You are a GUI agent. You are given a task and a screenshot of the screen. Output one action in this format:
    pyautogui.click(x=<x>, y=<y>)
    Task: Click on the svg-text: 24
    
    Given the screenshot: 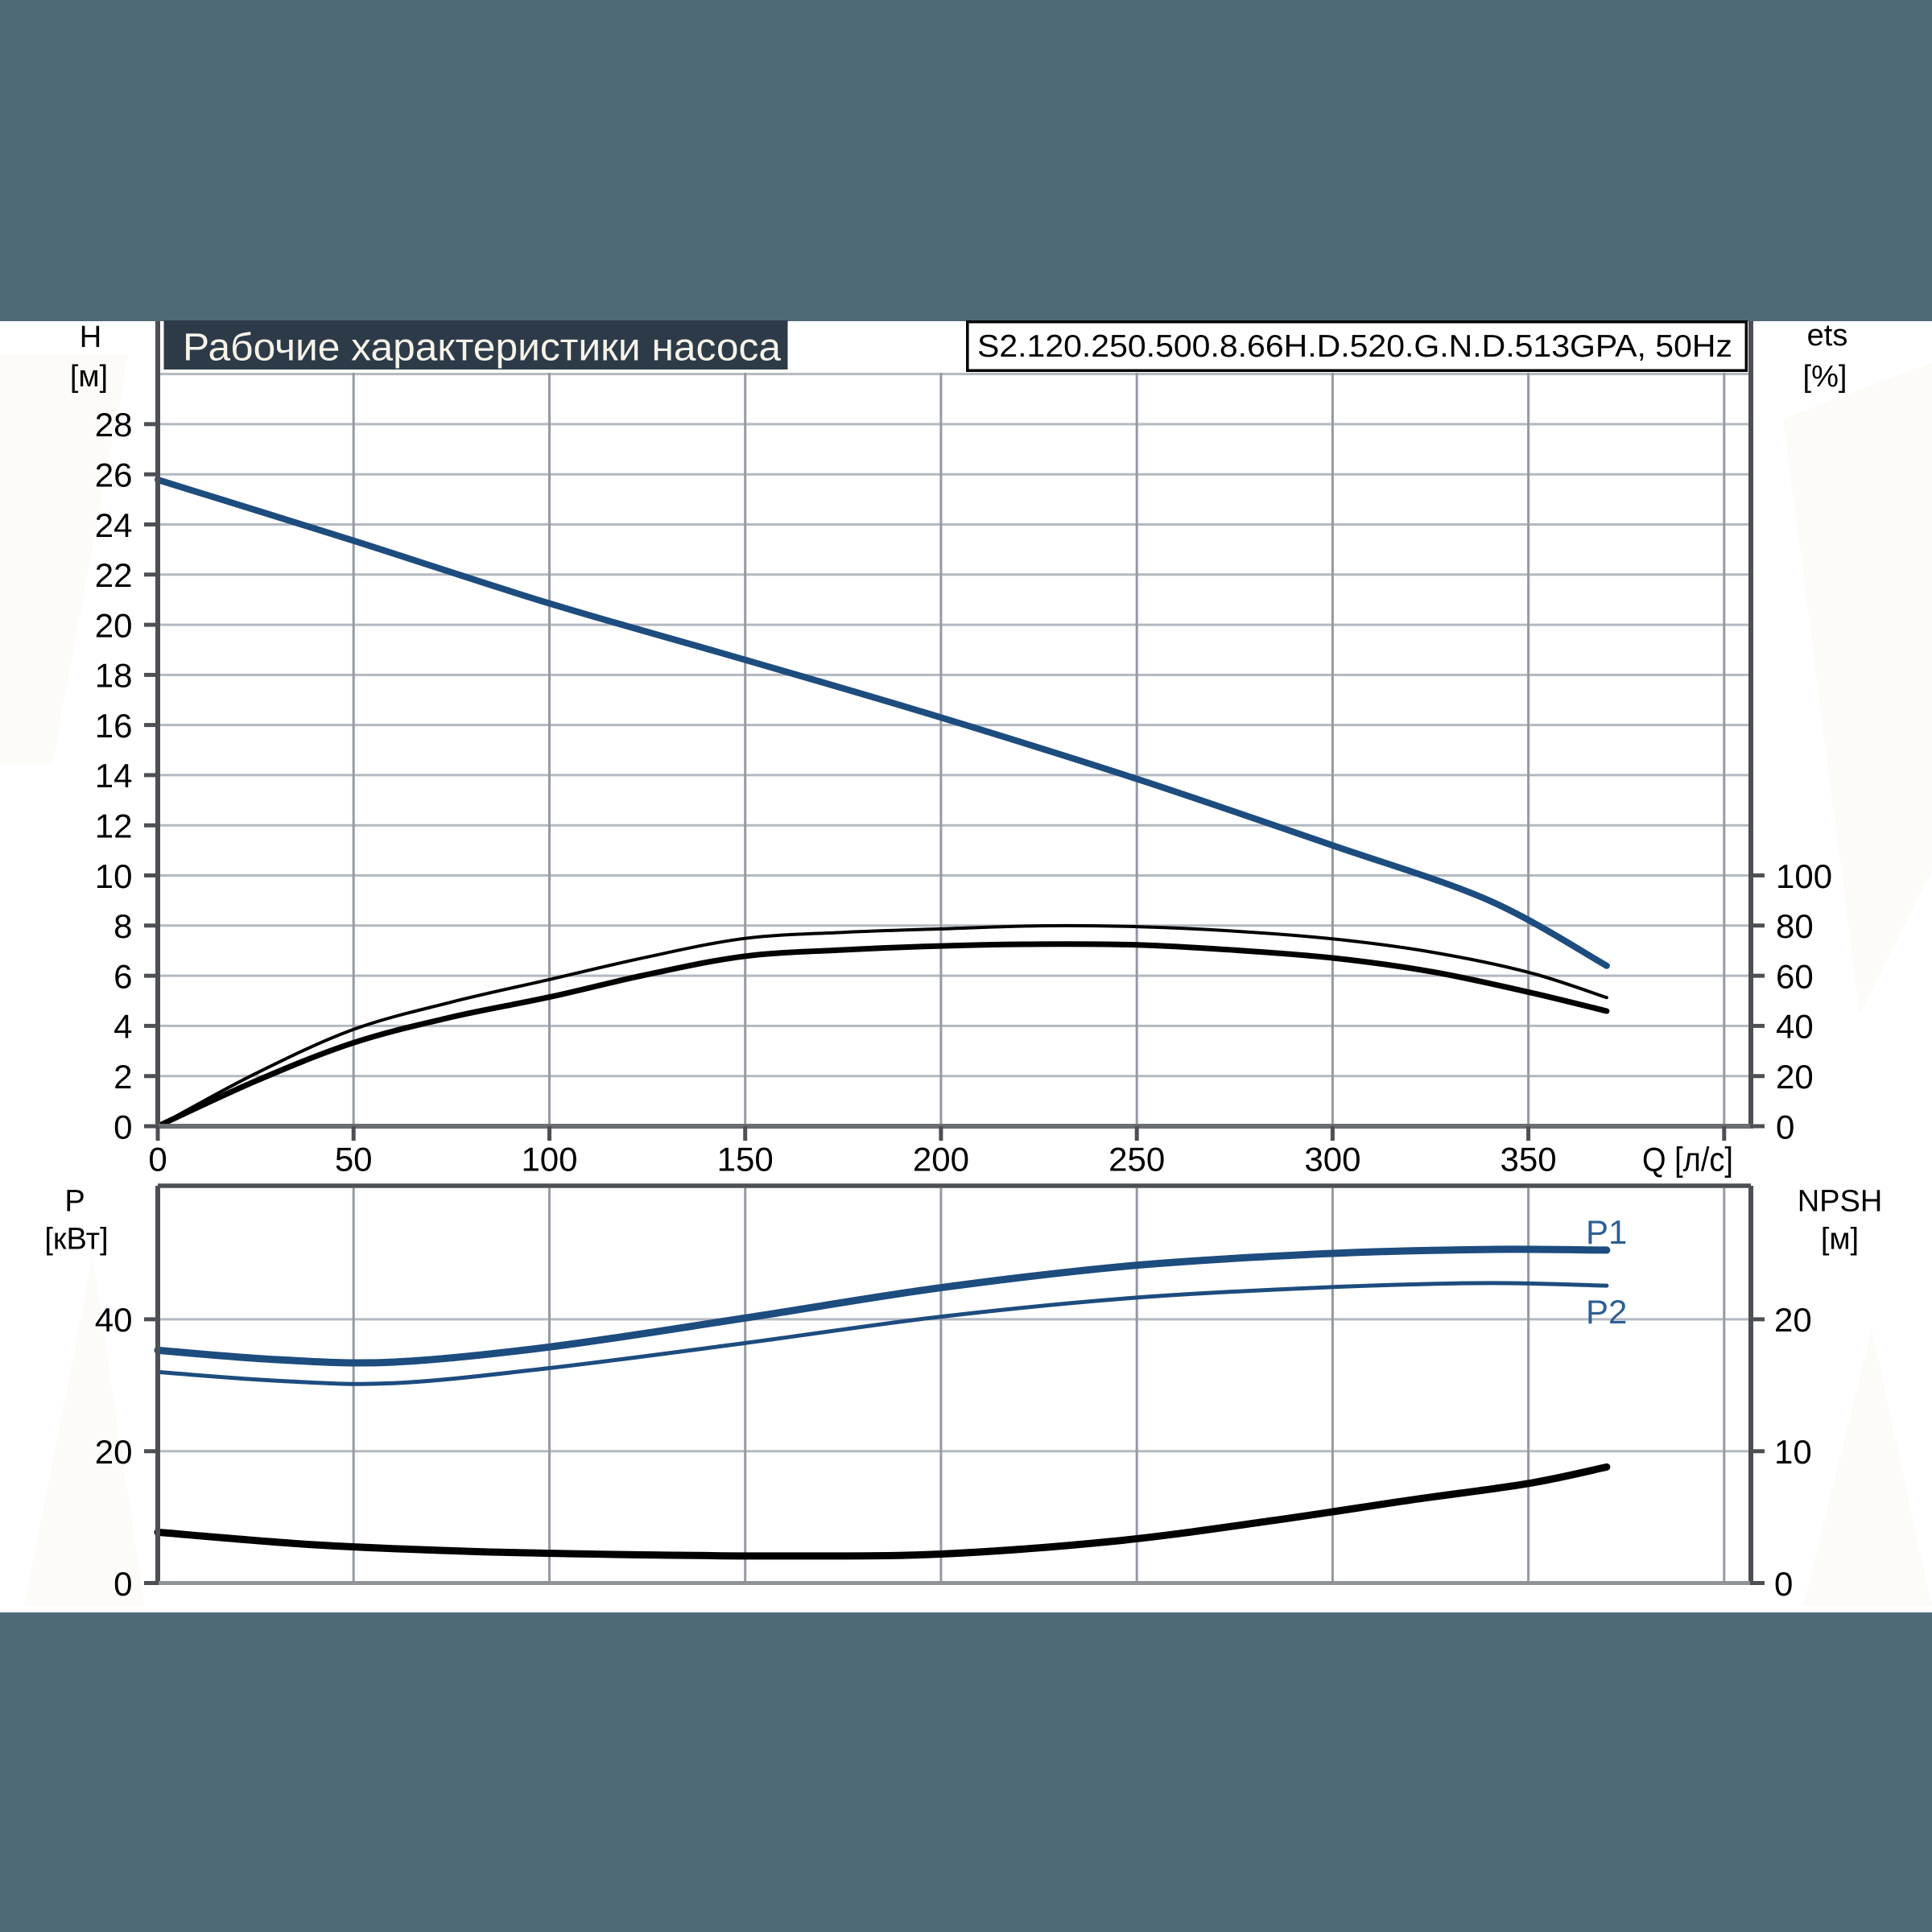 What is the action you would take?
    pyautogui.click(x=114, y=525)
    